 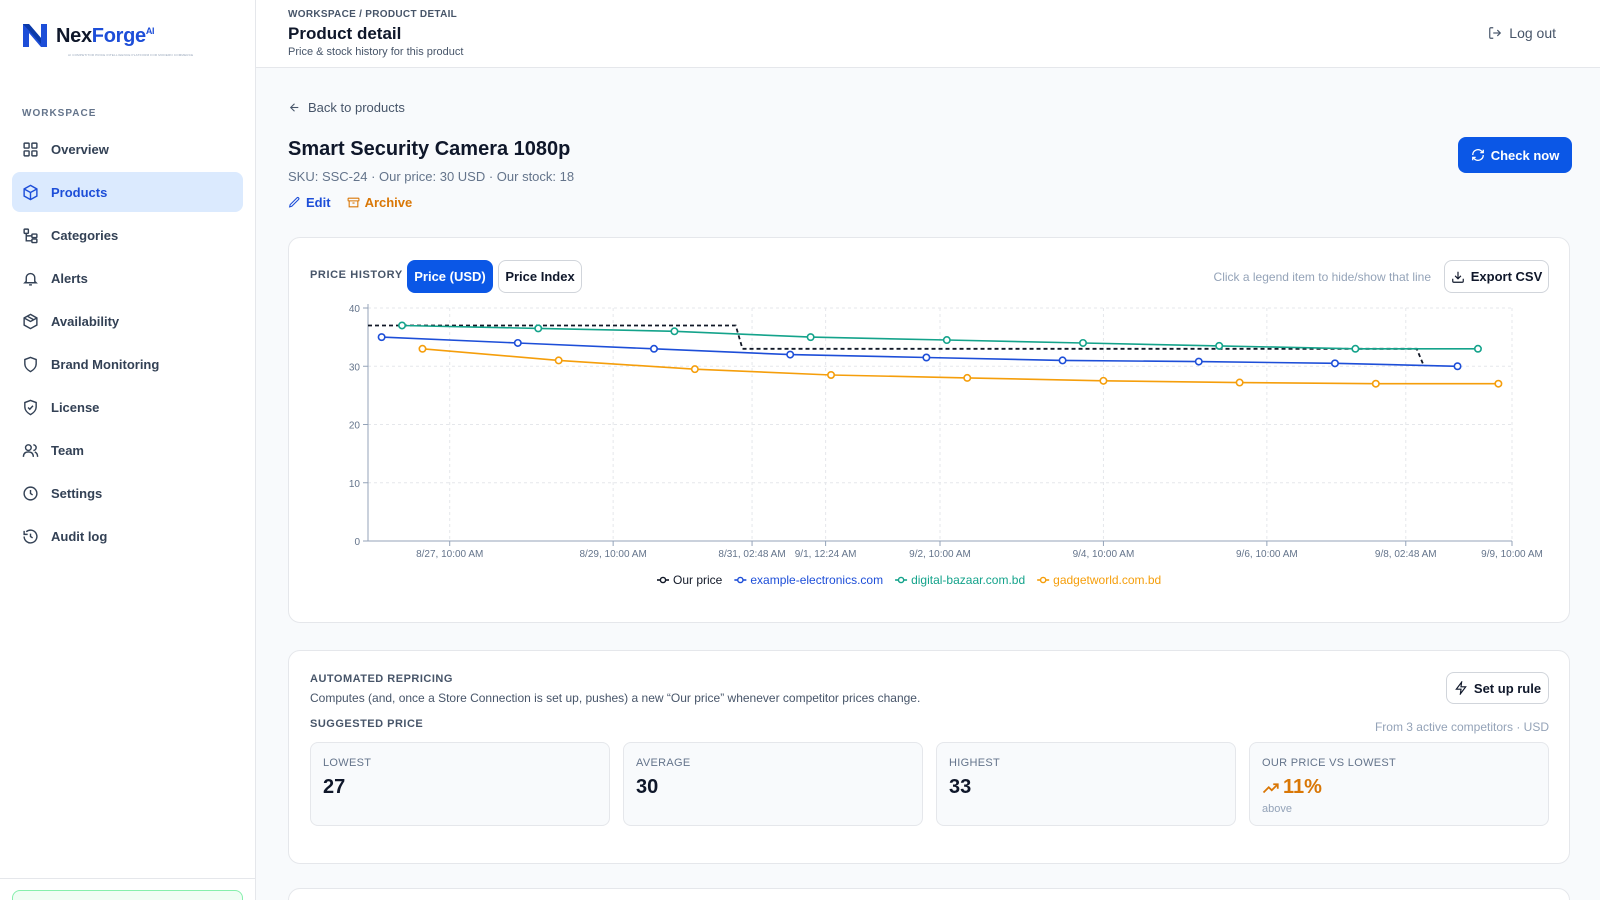 I want to click on sidebar-item-overview: Overview, so click(x=127, y=149).